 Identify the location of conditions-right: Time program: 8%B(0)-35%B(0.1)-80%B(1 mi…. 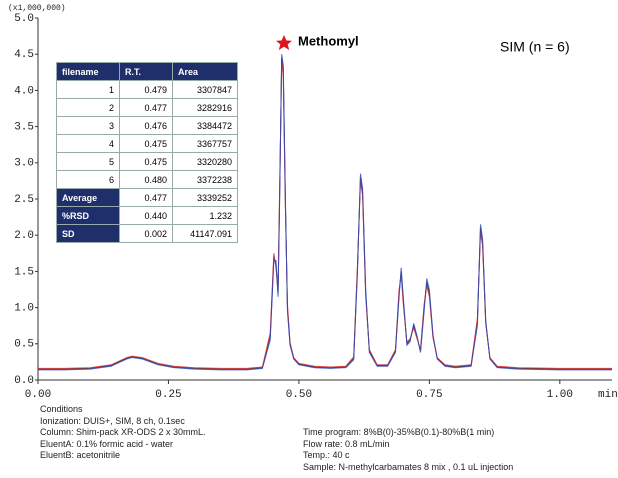
(408, 450).